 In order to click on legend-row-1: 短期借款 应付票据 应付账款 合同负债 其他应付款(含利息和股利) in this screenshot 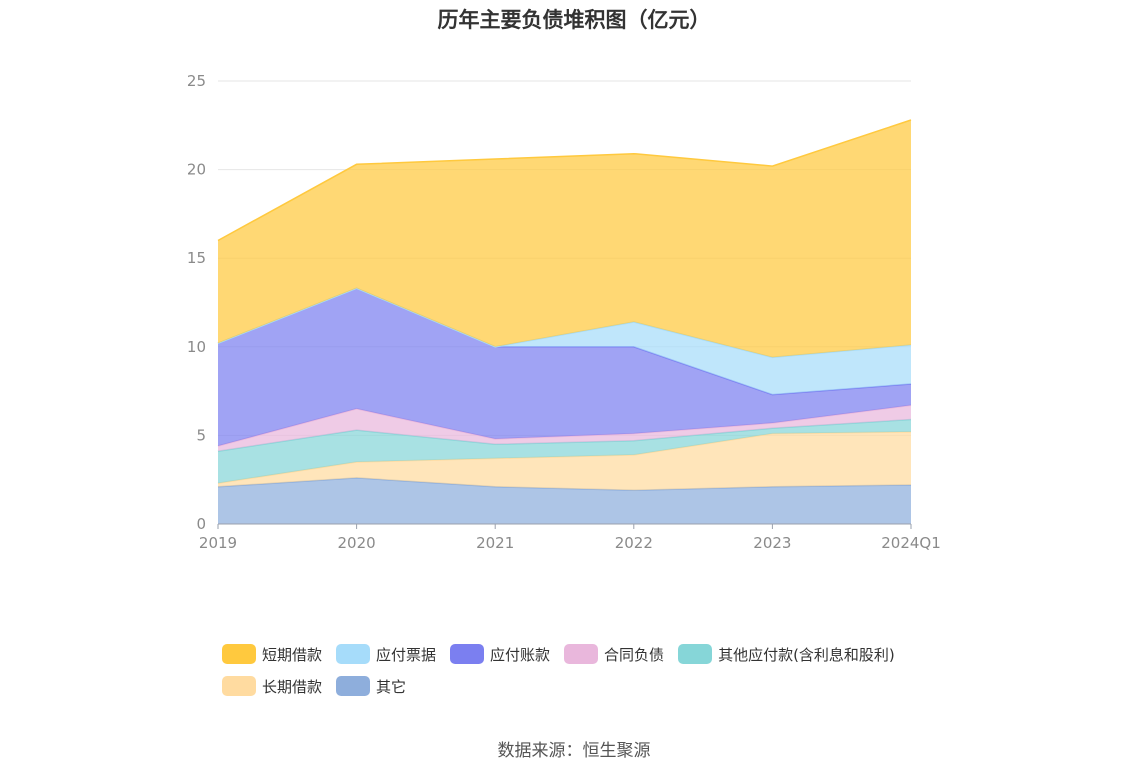, I will do `click(602, 654)`.